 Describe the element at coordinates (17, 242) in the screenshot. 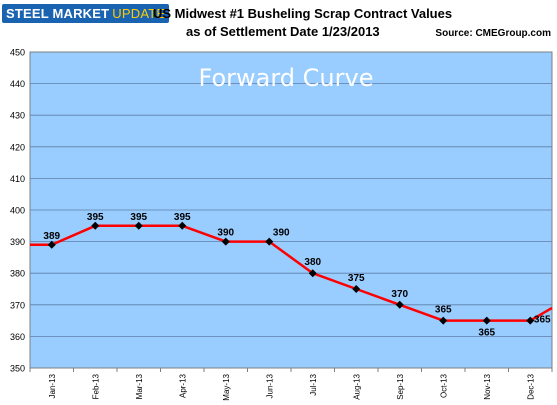

I see `y-tick-label: 390` at that location.